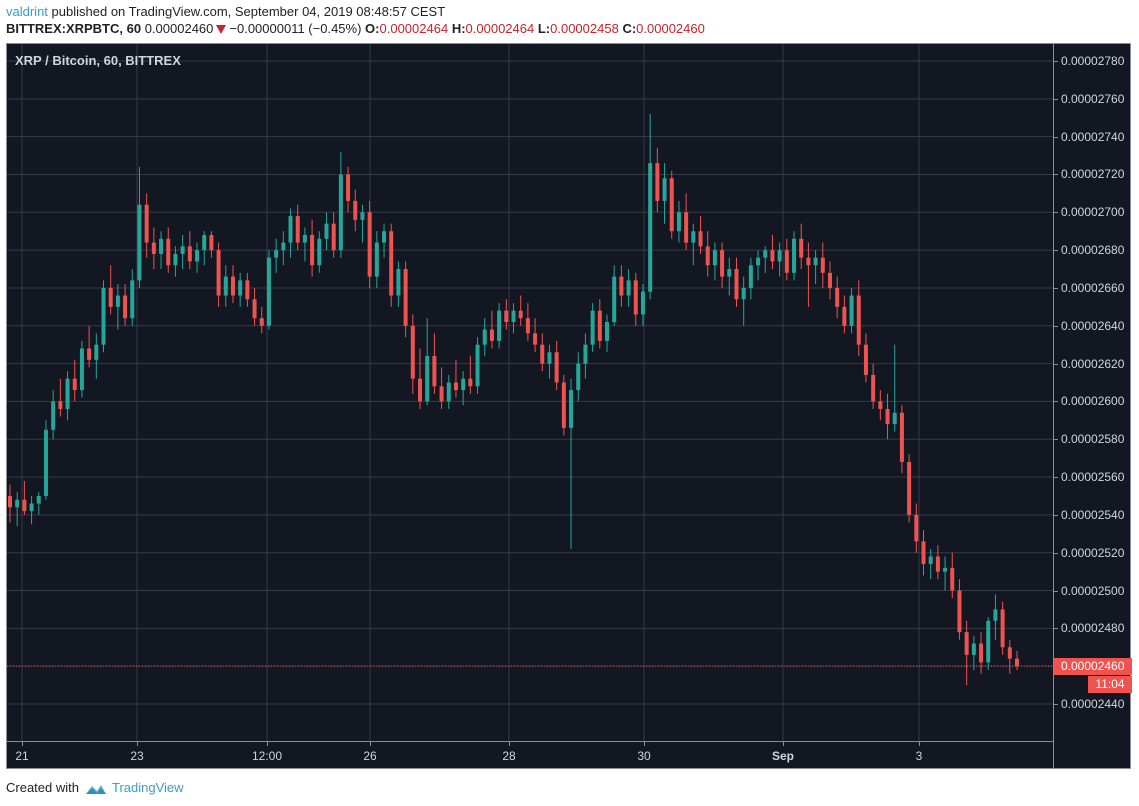 The width and height of the screenshot is (1139, 806). Describe the element at coordinates (1110, 685) in the screenshot. I see `bar-countdown: 11:04` at that location.